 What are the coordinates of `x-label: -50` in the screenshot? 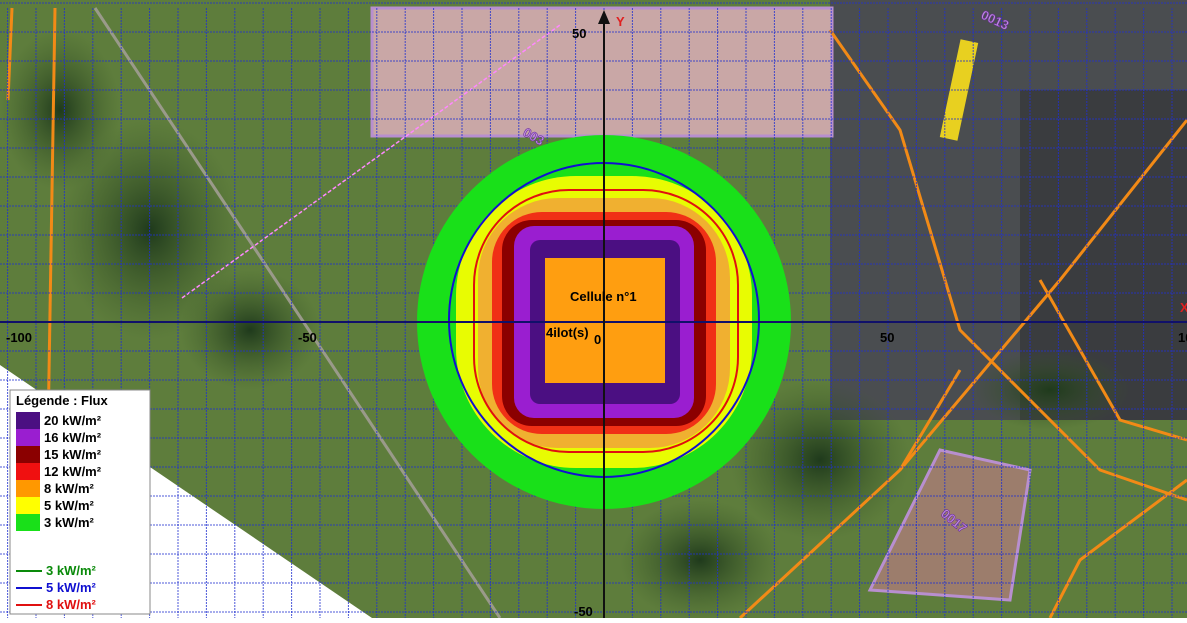 It's located at (307, 337).